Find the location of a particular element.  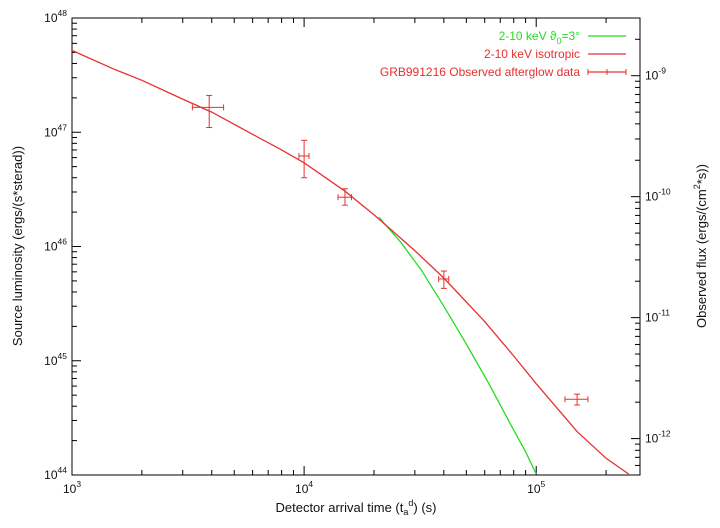

series-line-jet is located at coordinates (457, 345).